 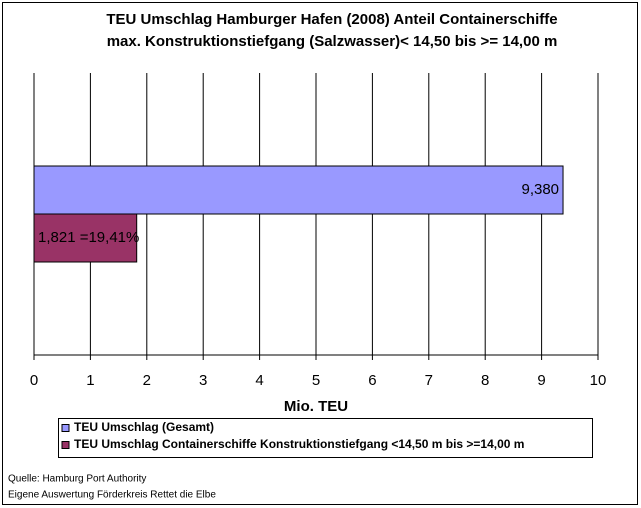 What do you see at coordinates (540, 189) in the screenshot?
I see `value-label: 9,380` at bounding box center [540, 189].